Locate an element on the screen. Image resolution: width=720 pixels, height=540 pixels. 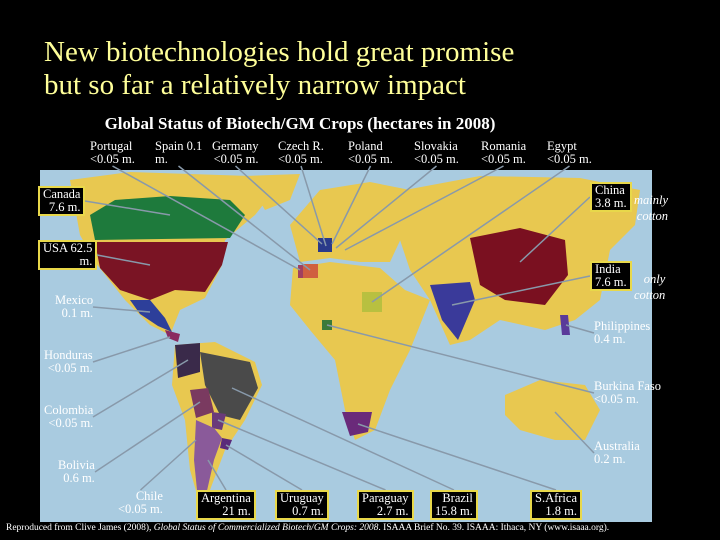
country-name: Canada is located at coordinates (62, 194).